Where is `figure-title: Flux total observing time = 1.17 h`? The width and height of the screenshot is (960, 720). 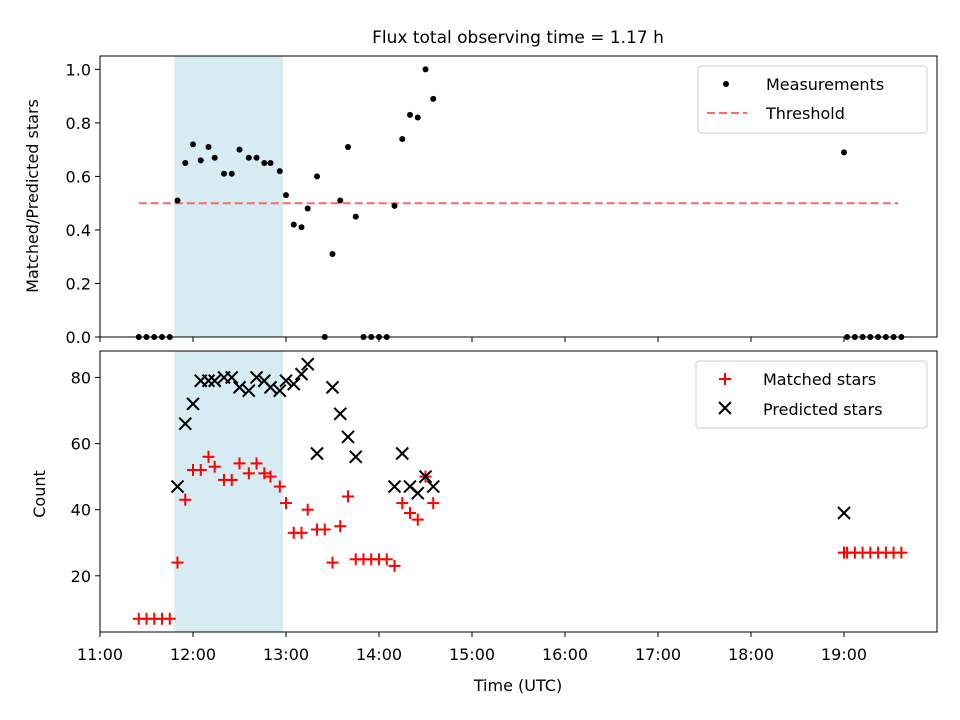
figure-title: Flux total observing time = 1.17 h is located at coordinates (518, 38).